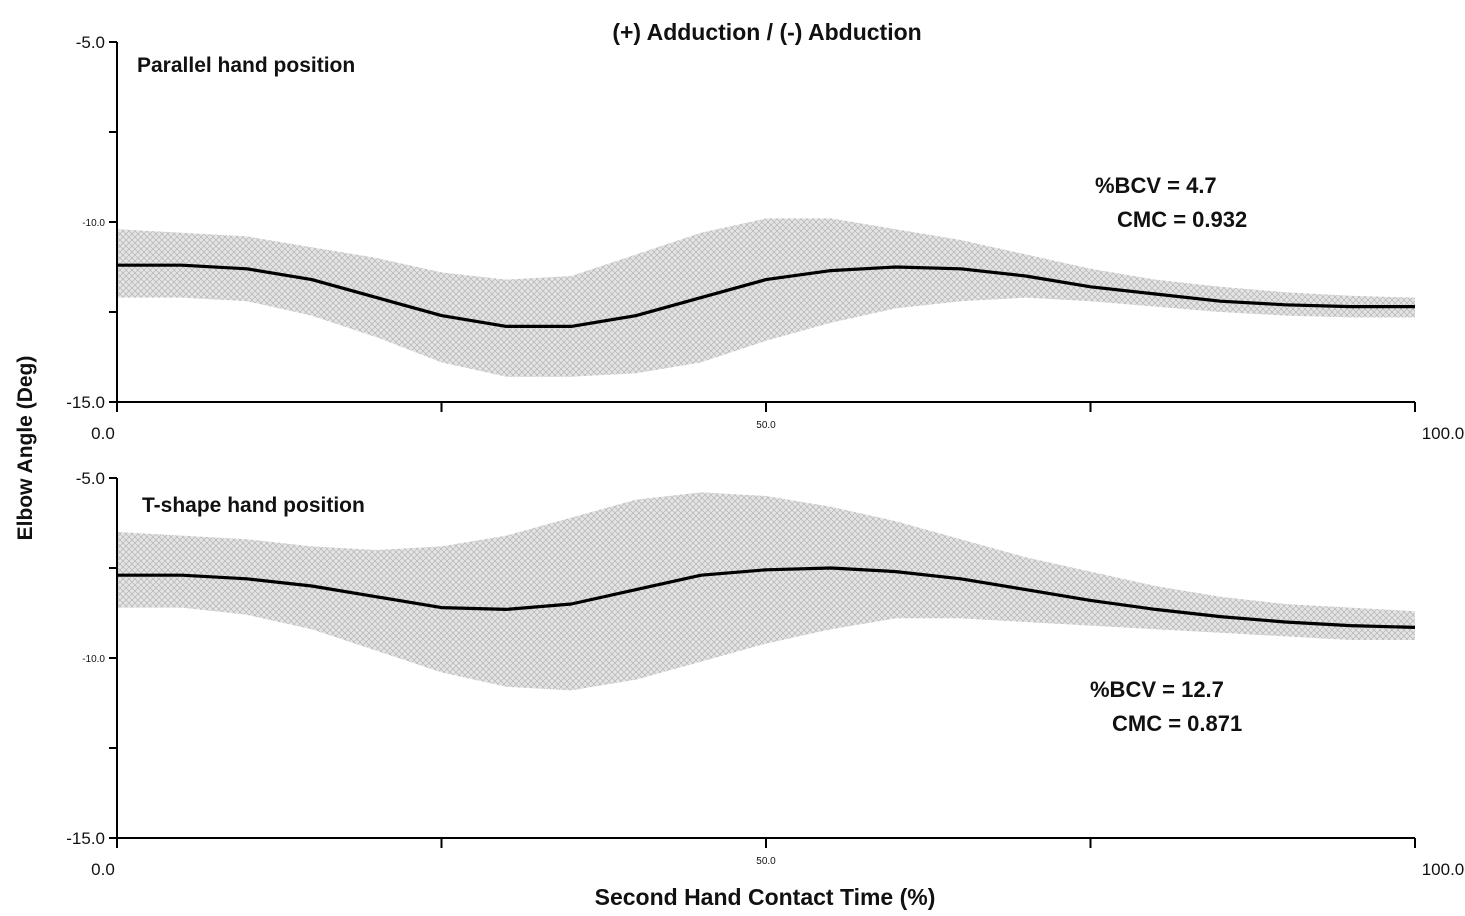 Image resolution: width=1465 pixels, height=916 pixels. I want to click on bcv-annotation: %BCV = 12.7, so click(1157, 689).